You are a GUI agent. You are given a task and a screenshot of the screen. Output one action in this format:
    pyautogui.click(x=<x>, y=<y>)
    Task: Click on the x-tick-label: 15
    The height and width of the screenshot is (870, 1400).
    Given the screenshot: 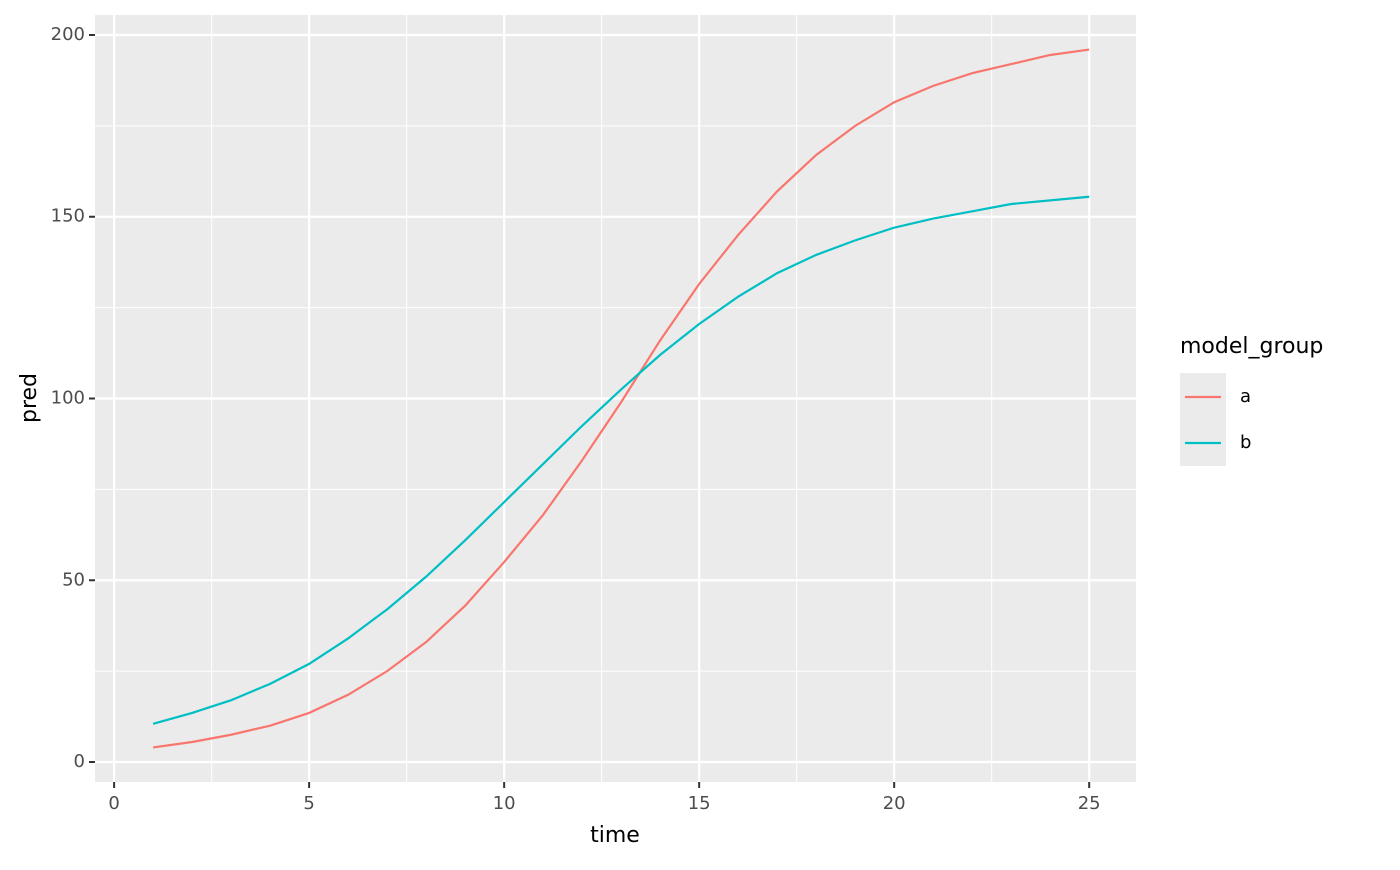 What is the action you would take?
    pyautogui.click(x=699, y=803)
    